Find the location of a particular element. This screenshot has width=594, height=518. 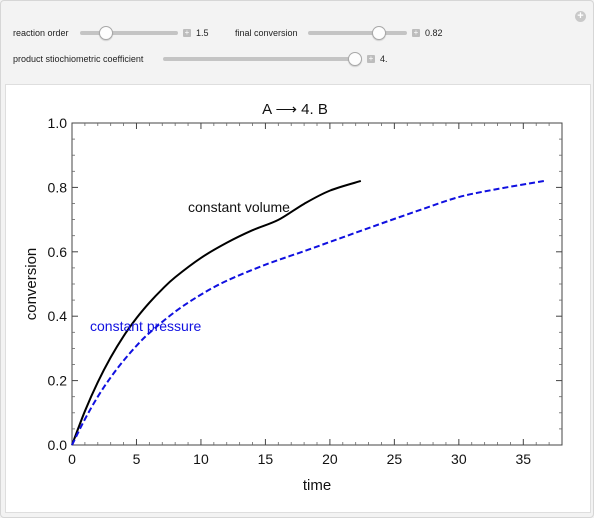

final-conversion-slider is located at coordinates (357, 33).